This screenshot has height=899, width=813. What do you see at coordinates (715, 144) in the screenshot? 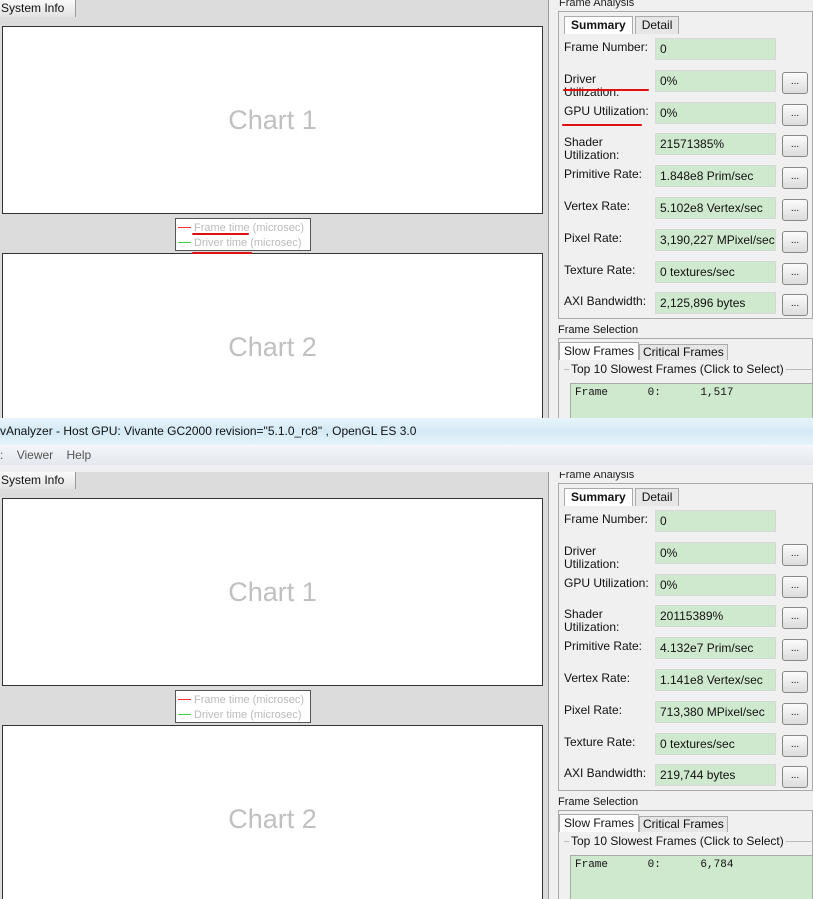
I see `row-value-field: 21571385%` at bounding box center [715, 144].